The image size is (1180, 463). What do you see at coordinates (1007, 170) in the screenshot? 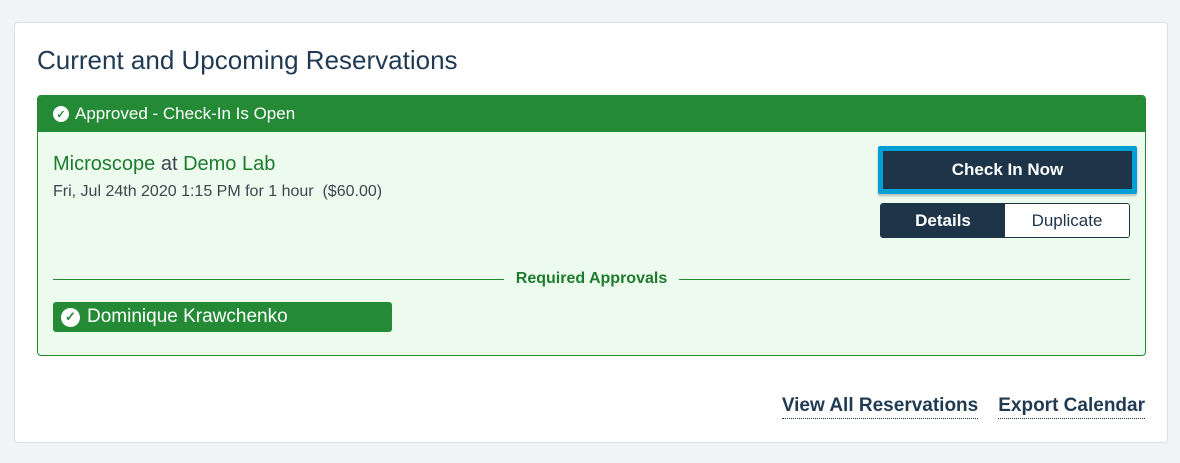
I see `check-in-button: Check In Now` at bounding box center [1007, 170].